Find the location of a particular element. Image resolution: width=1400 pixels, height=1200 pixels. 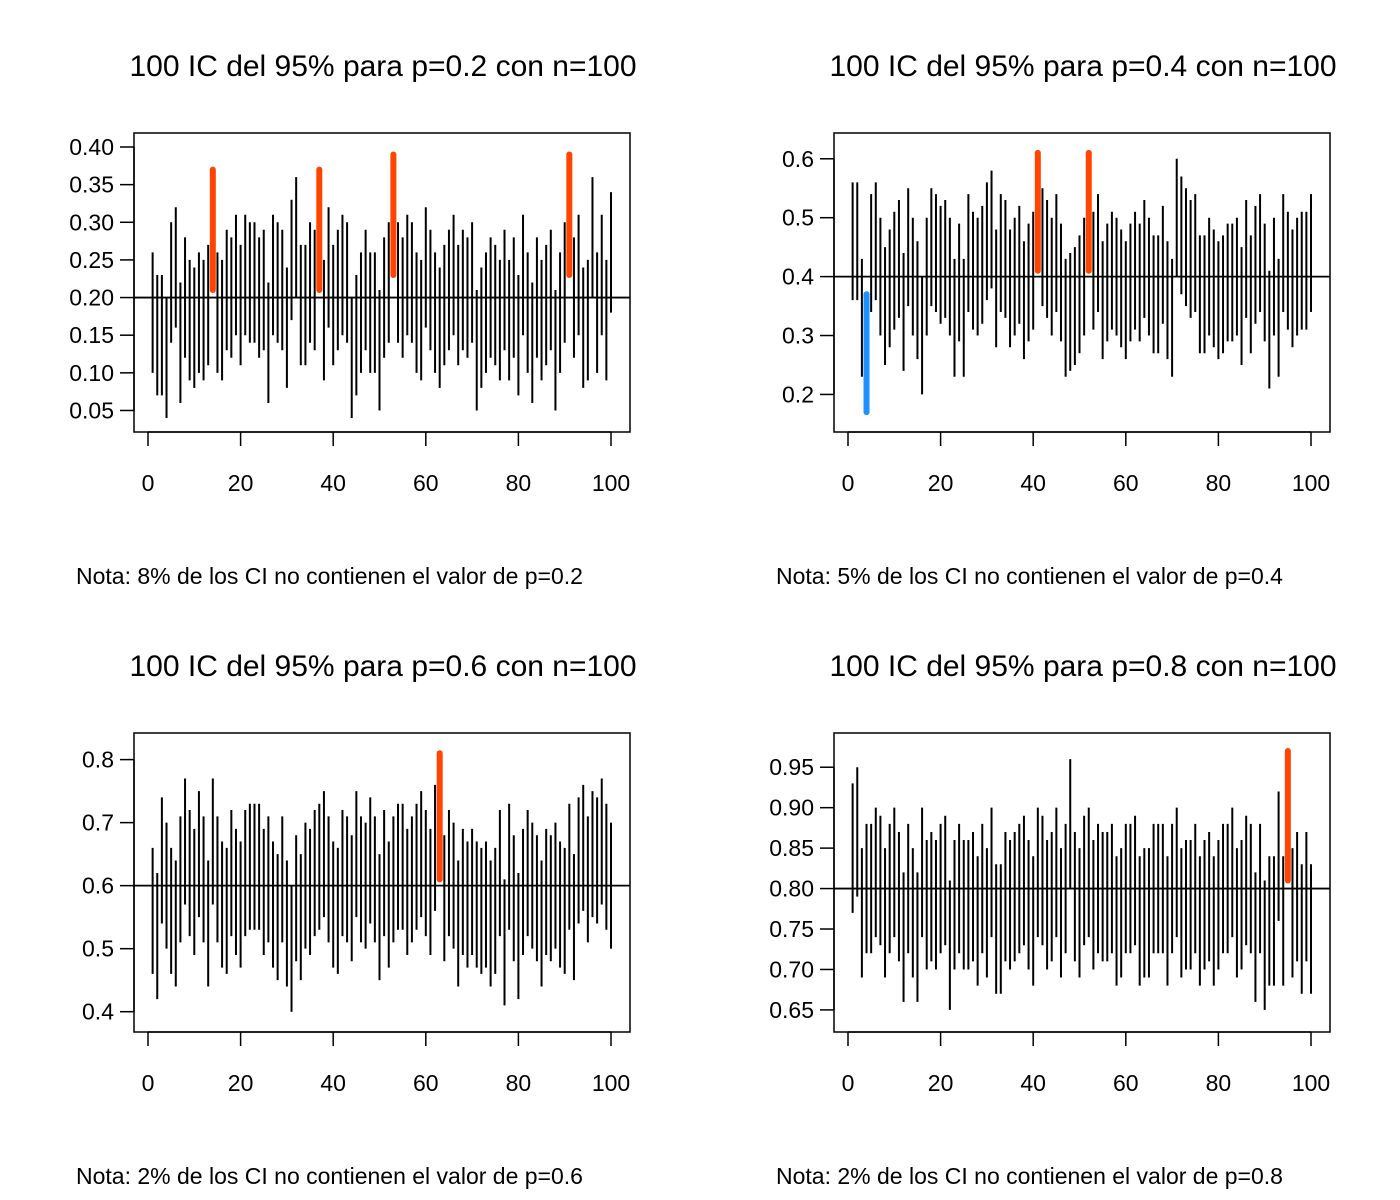

y-tick-label: 0.20 is located at coordinates (91, 298).